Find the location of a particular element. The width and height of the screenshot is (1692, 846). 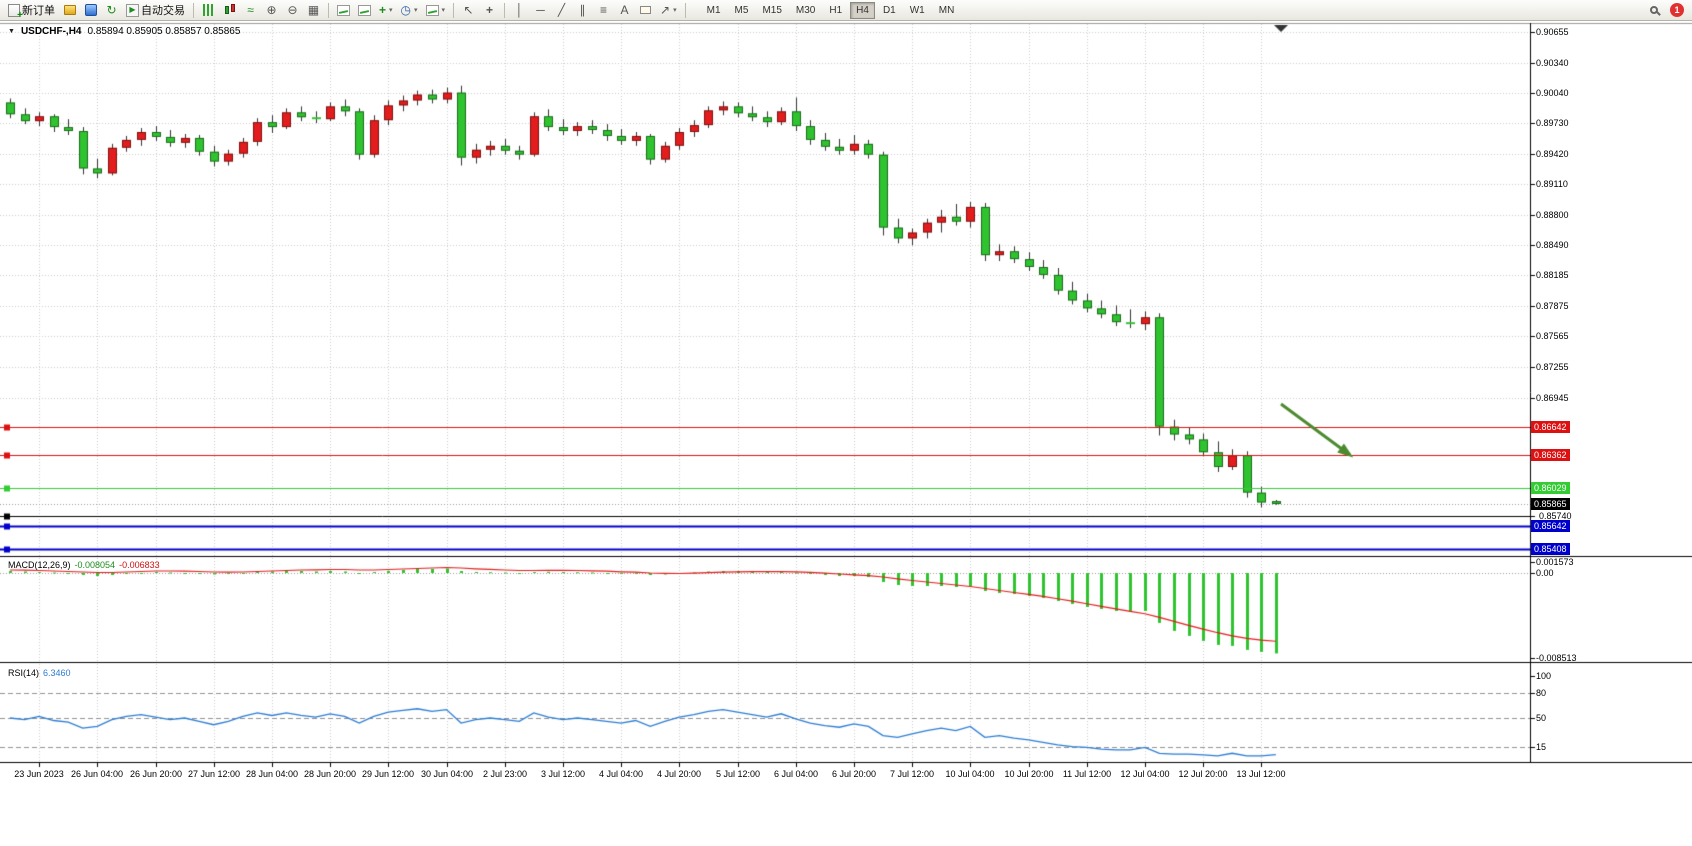

bar-chart-icon is located at coordinates (208, 10).